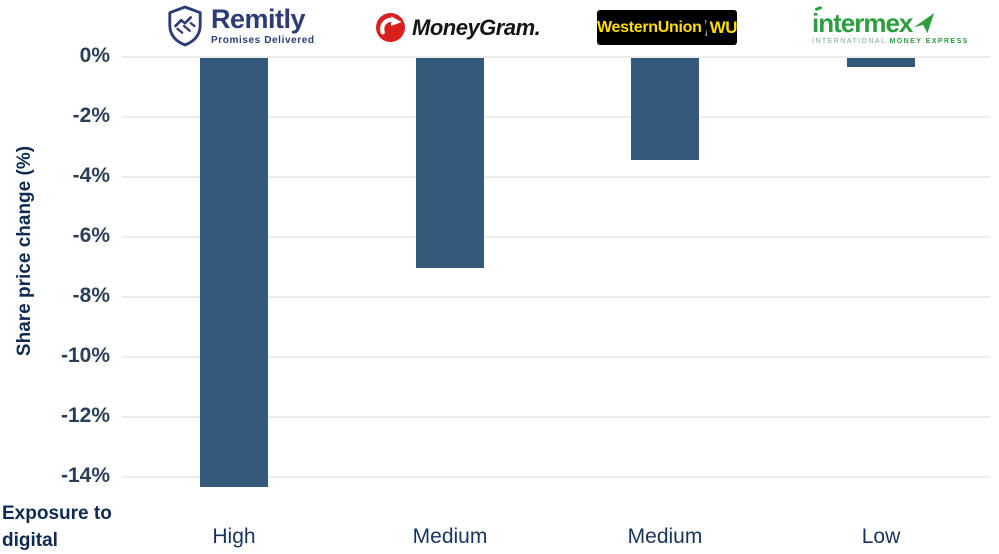 The width and height of the screenshot is (999, 554). Describe the element at coordinates (390, 27) in the screenshot. I see `moneygram-globe-arrow-icon` at that location.